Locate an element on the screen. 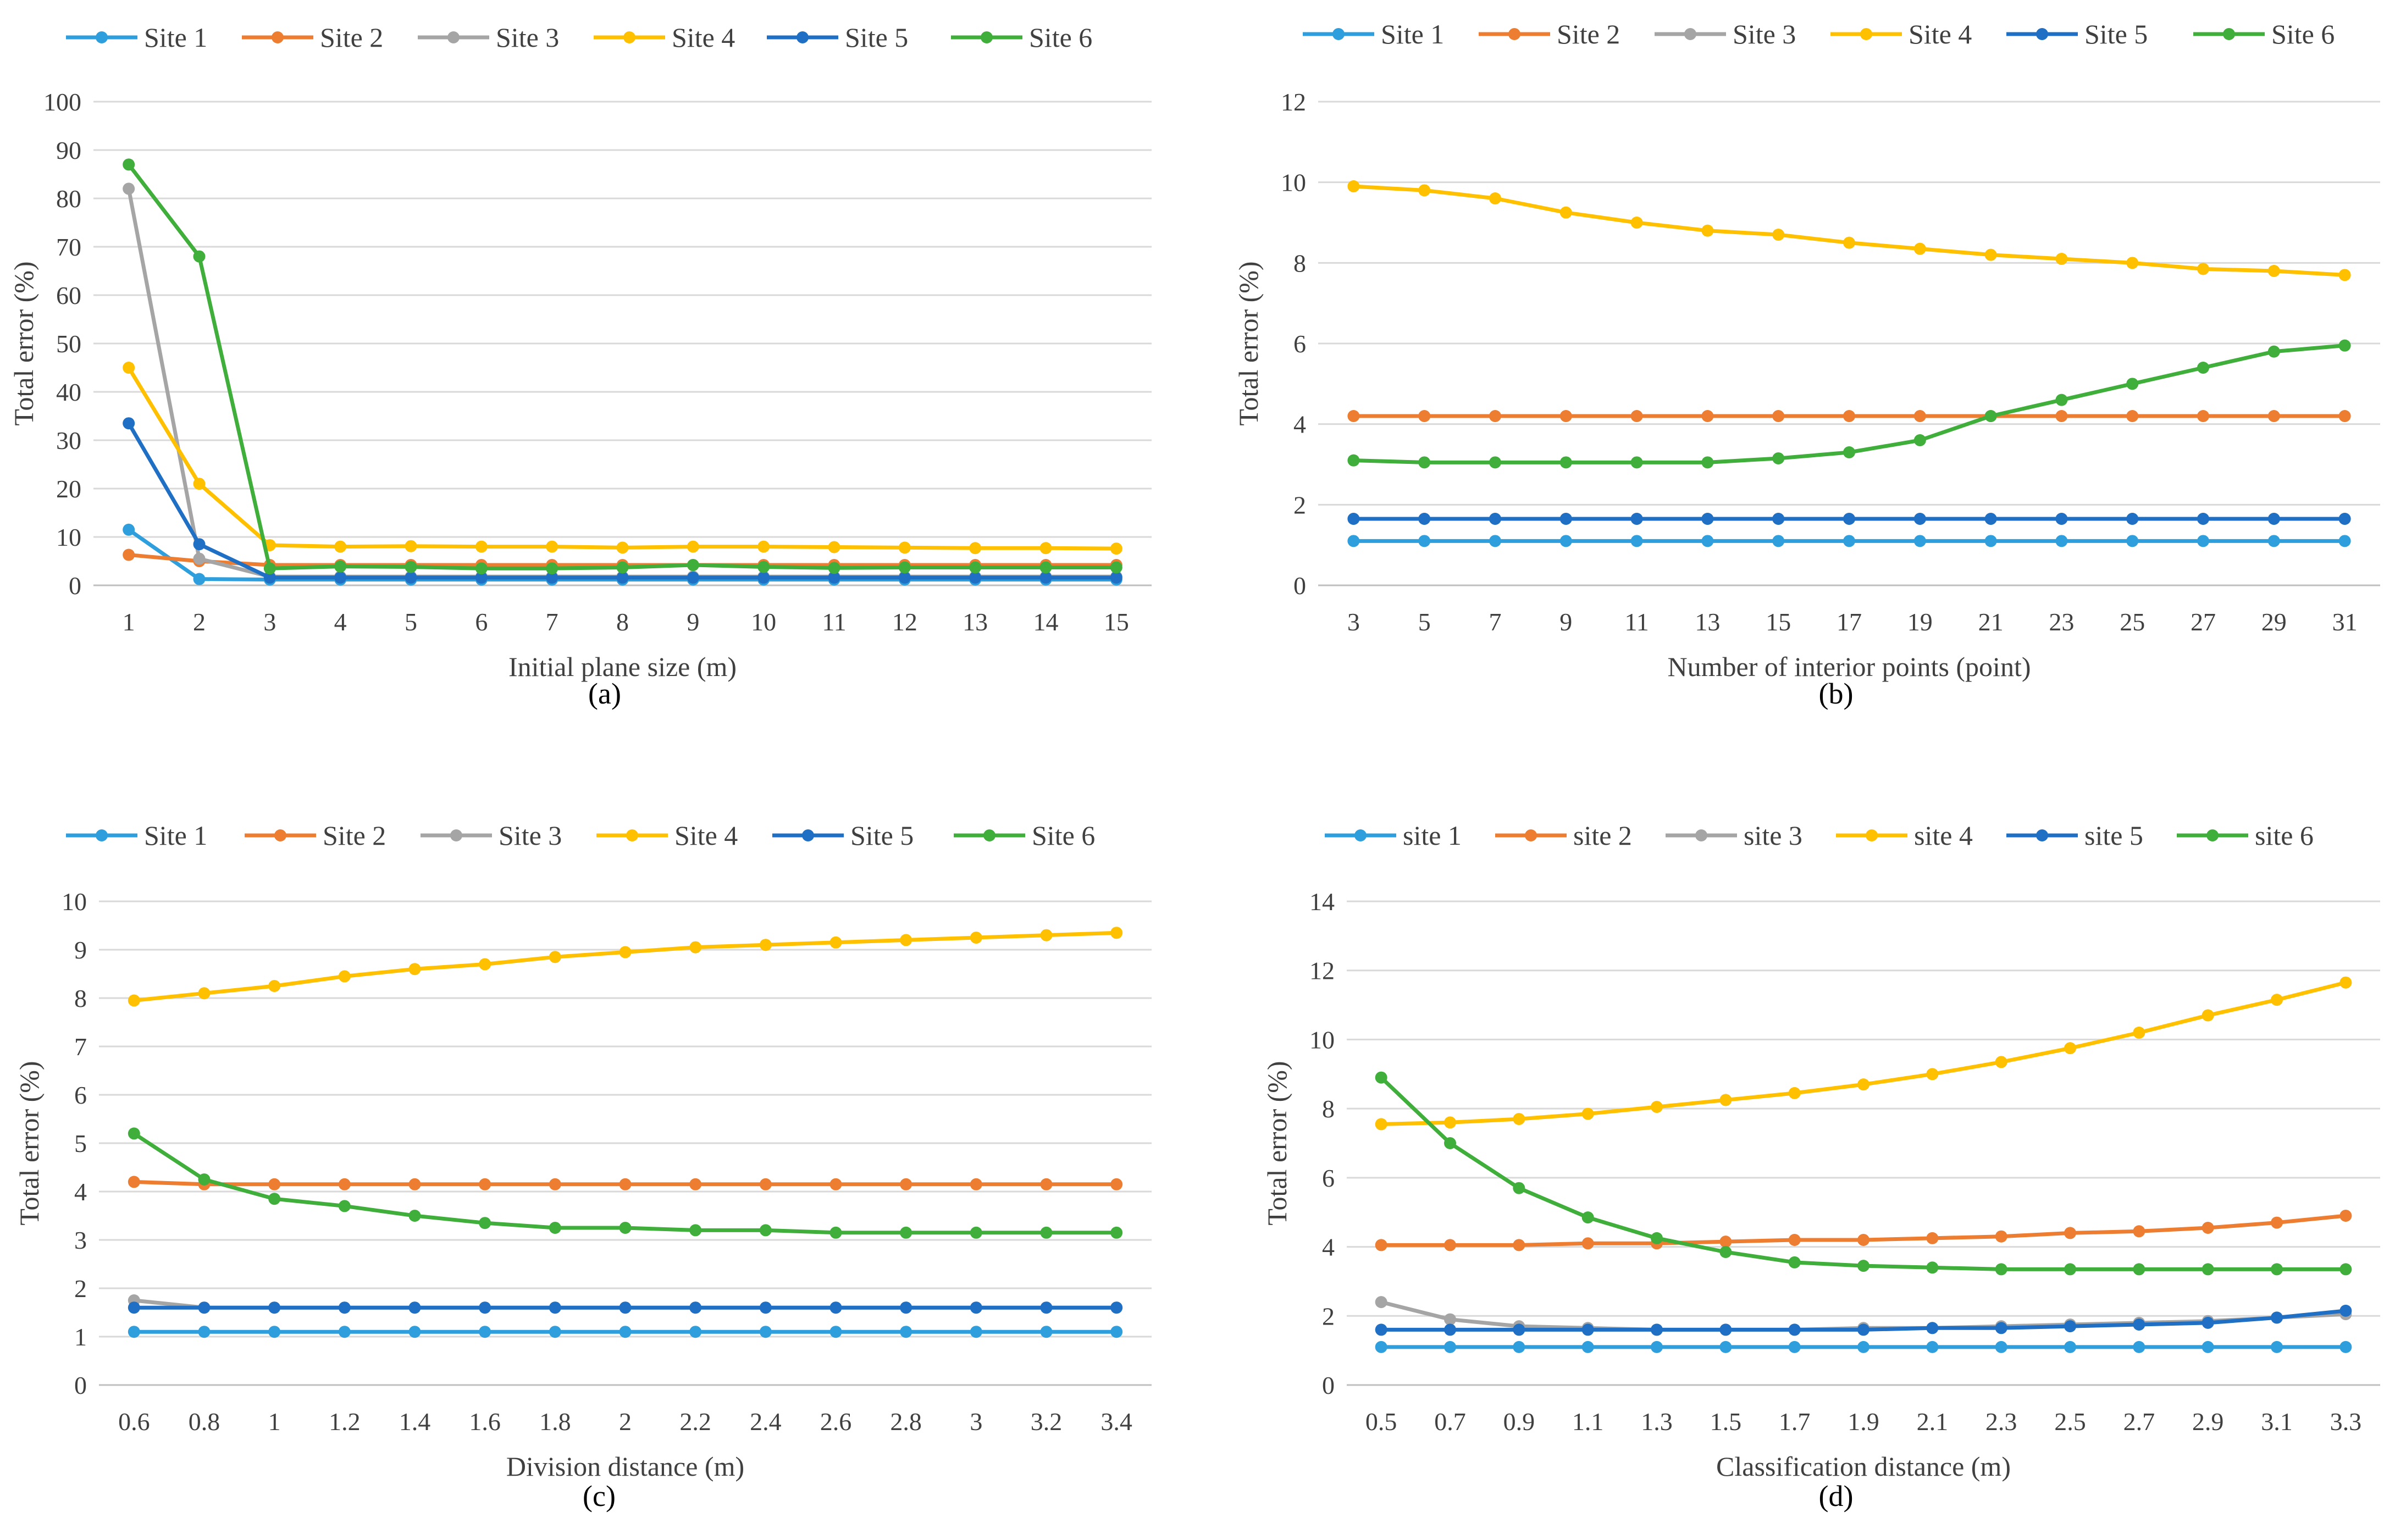 The height and width of the screenshot is (1540, 2406). y-tick-label: 1 is located at coordinates (80, 1337).